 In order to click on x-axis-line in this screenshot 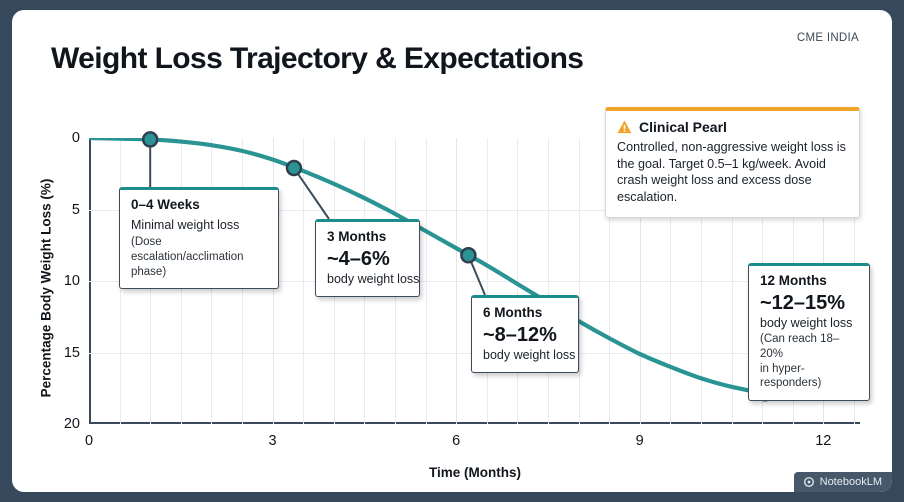, I will do `click(474, 423)`.